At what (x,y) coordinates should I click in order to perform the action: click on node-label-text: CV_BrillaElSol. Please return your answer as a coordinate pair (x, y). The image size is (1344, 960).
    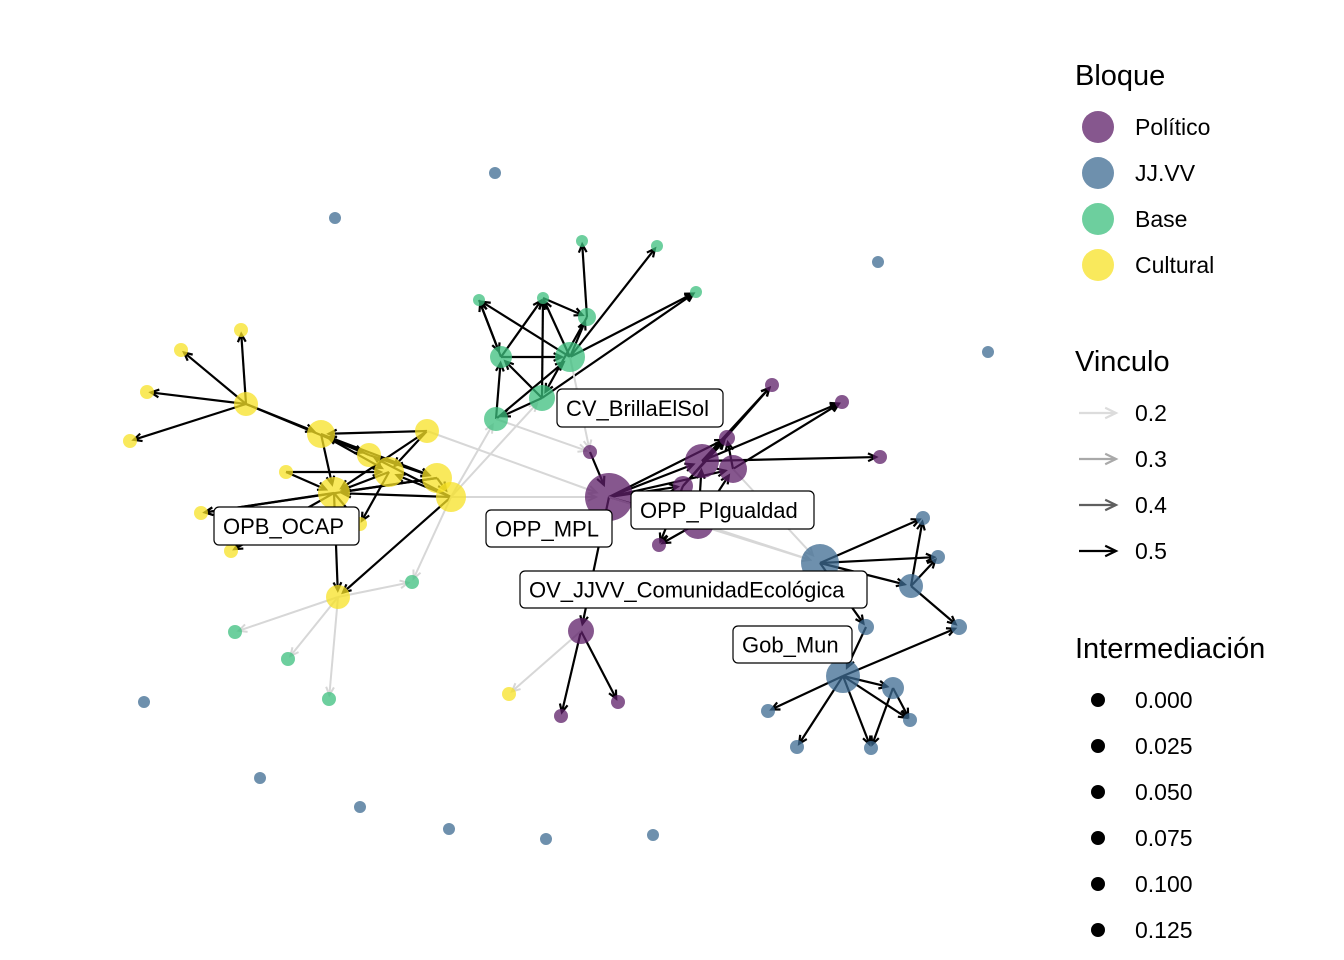
    Looking at the image, I should click on (637, 408).